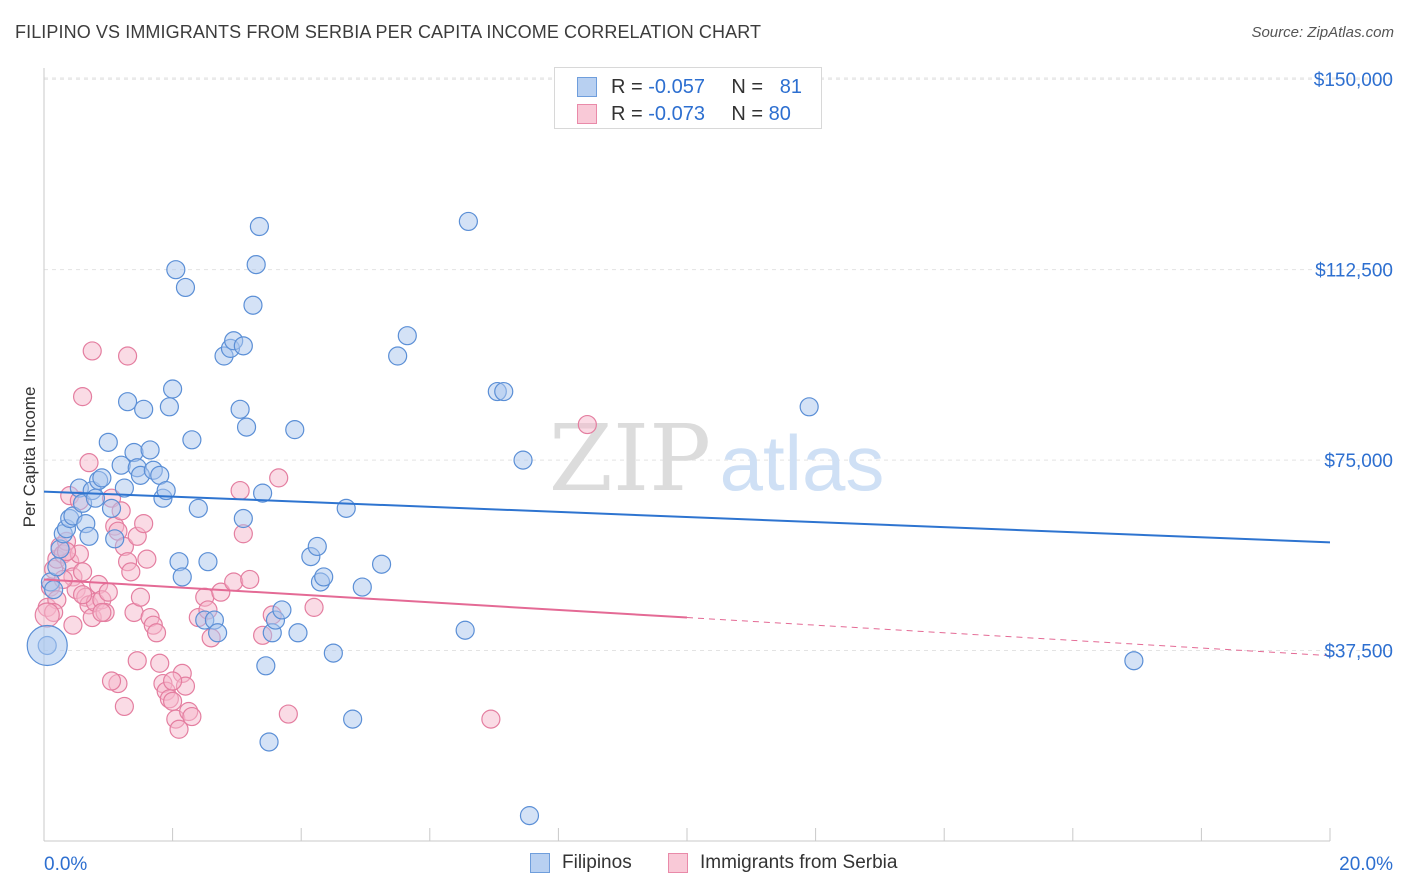 Image resolution: width=1406 pixels, height=892 pixels. Describe the element at coordinates (1358, 461) in the screenshot. I see `y-tick-label: $75,000` at that location.